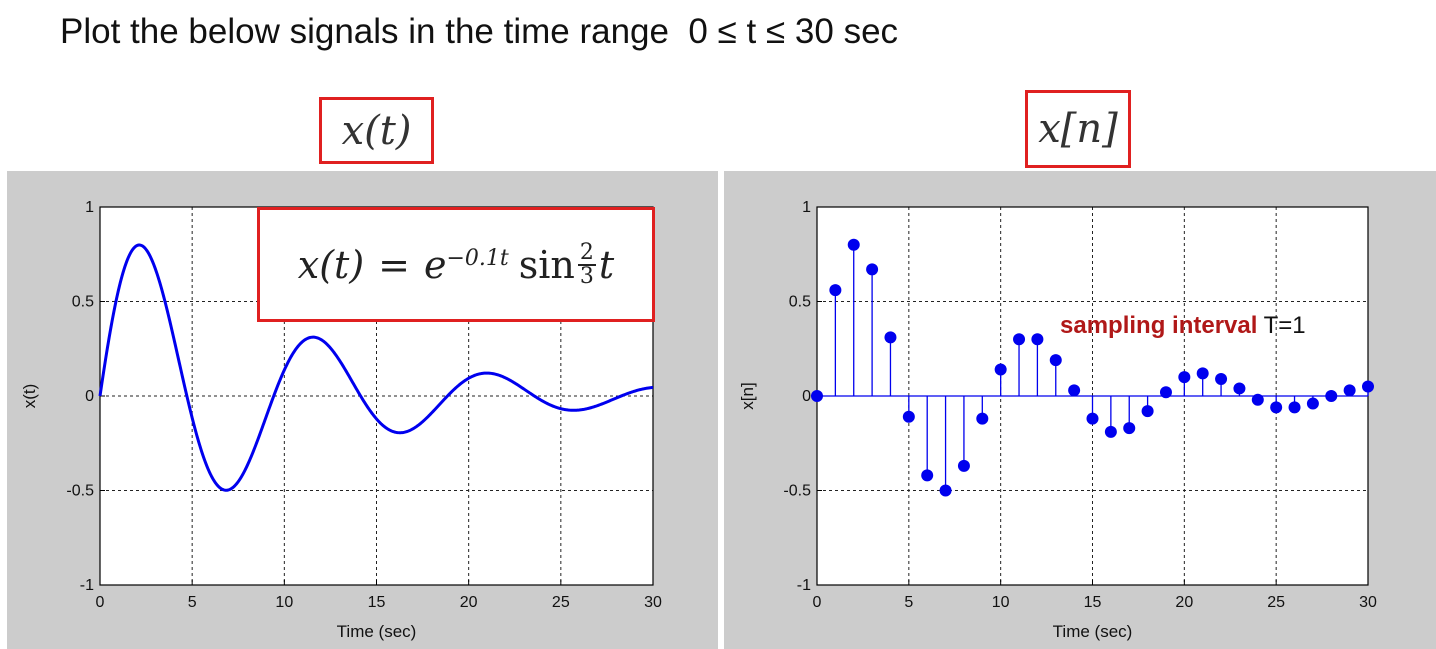  Describe the element at coordinates (477, 258) in the screenshot. I see `formula-exponent: −0.1t` at that location.